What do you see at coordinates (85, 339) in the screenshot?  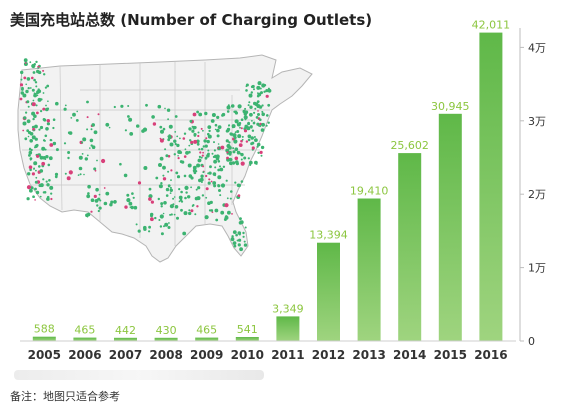 I see `bar-2006` at bounding box center [85, 339].